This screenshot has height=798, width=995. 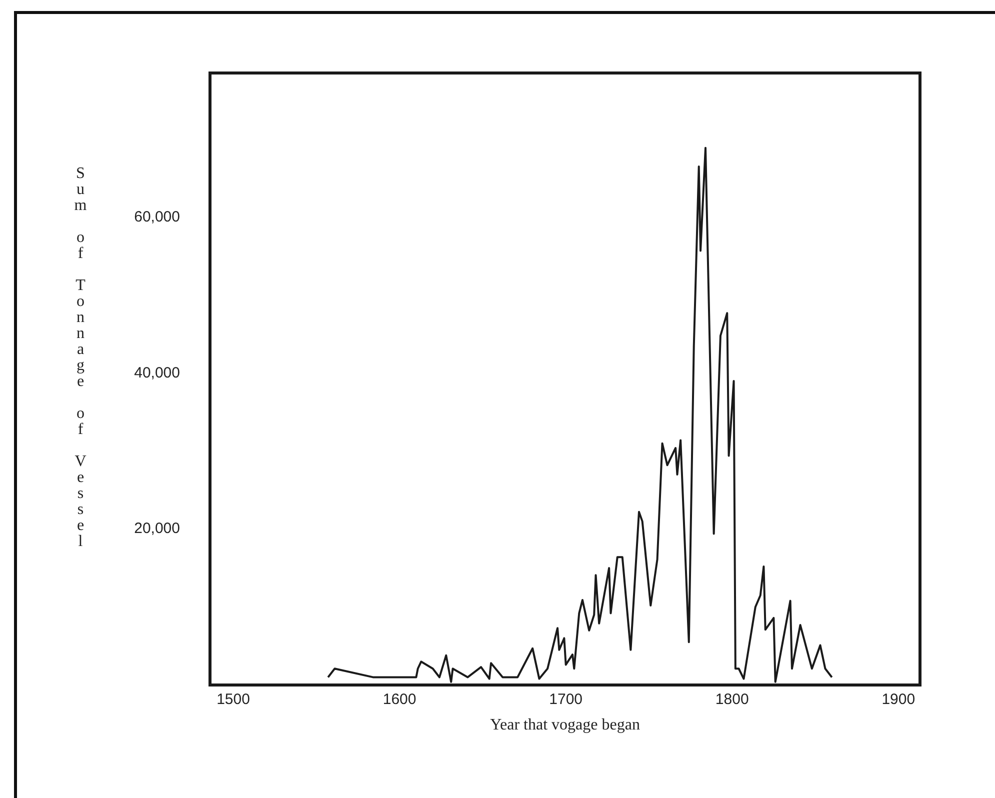 I want to click on x-tick-label: 1700, so click(x=566, y=699).